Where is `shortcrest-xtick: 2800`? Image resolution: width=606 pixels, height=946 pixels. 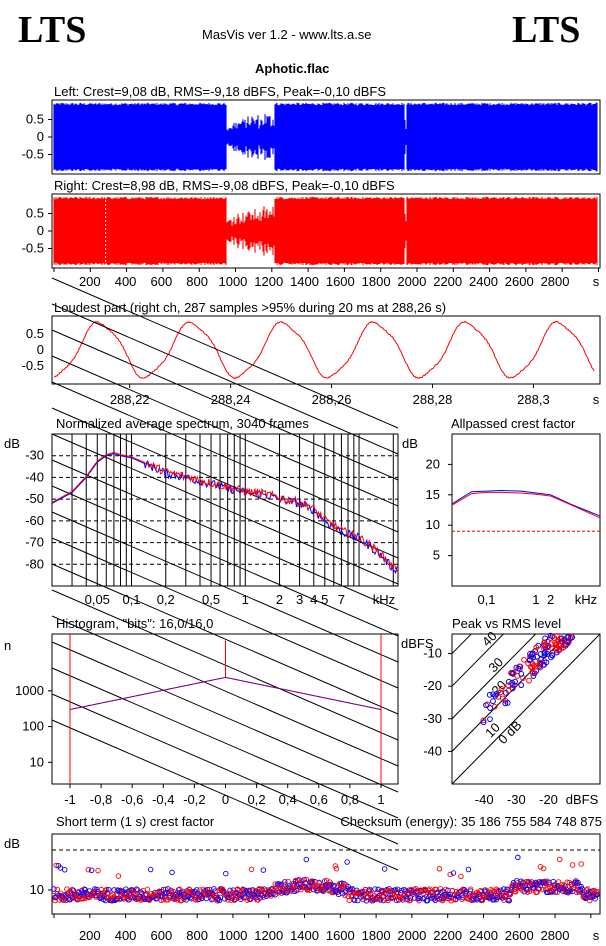
shortcrest-xtick: 2800 is located at coordinates (555, 935).